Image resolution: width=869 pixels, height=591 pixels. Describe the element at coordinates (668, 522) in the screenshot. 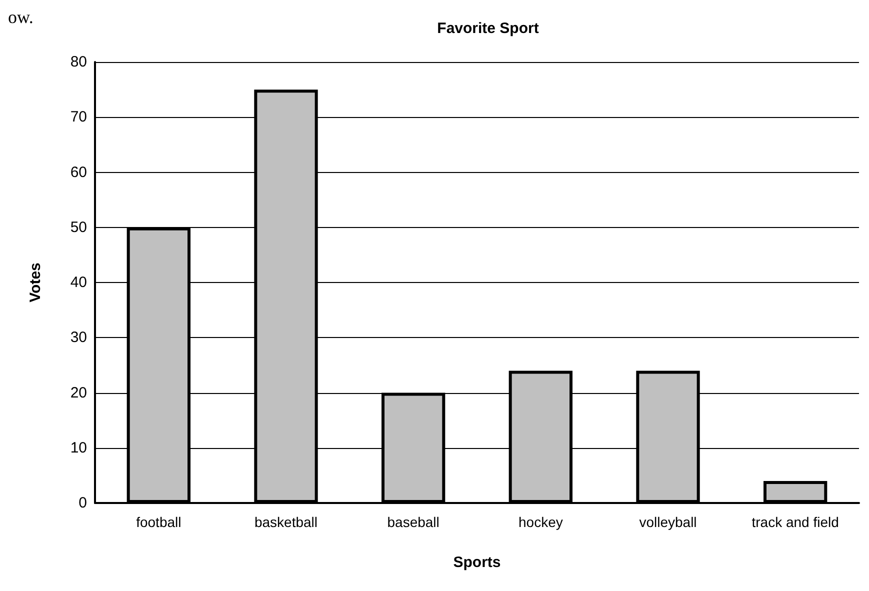

I see `x-tick-label: volleyball` at that location.